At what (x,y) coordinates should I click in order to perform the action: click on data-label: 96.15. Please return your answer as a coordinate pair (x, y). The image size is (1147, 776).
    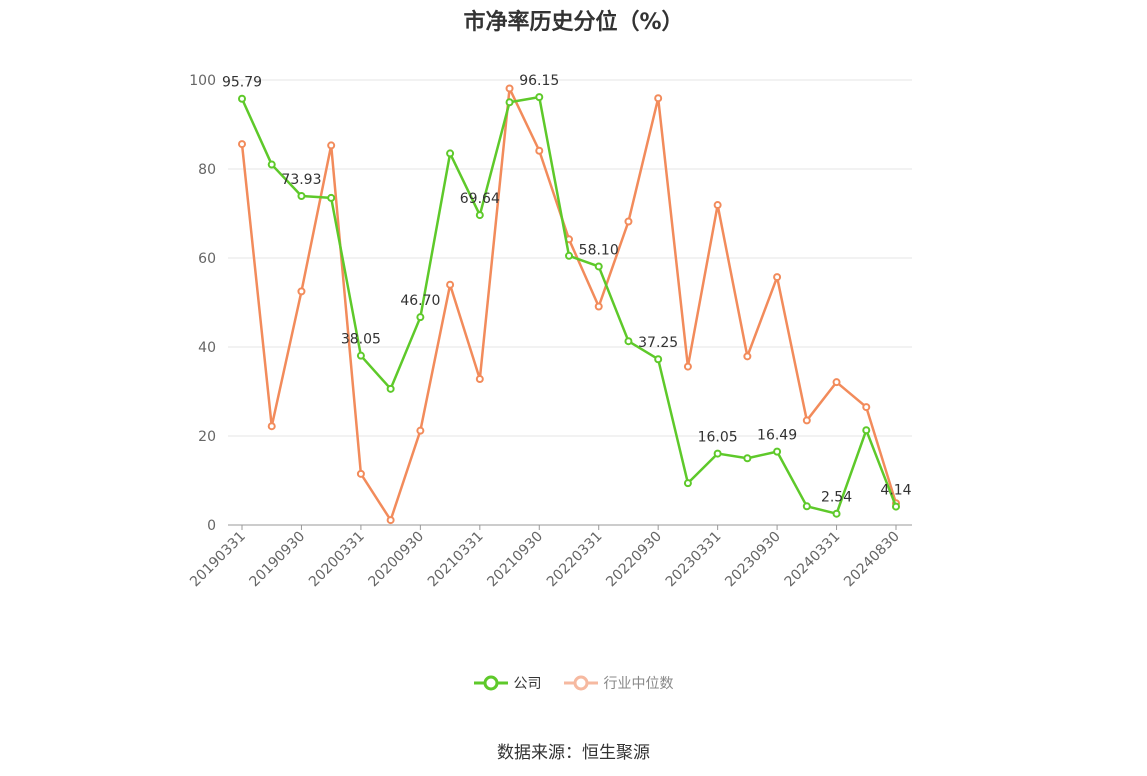
    Looking at the image, I should click on (539, 81).